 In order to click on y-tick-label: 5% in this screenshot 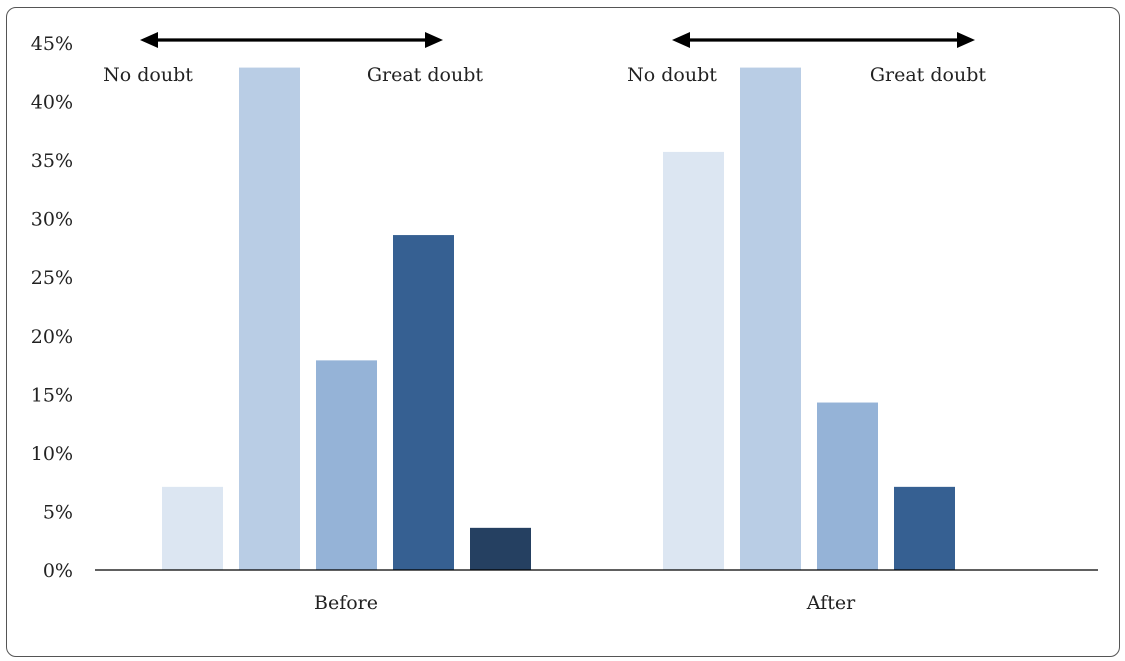, I will do `click(58, 512)`.